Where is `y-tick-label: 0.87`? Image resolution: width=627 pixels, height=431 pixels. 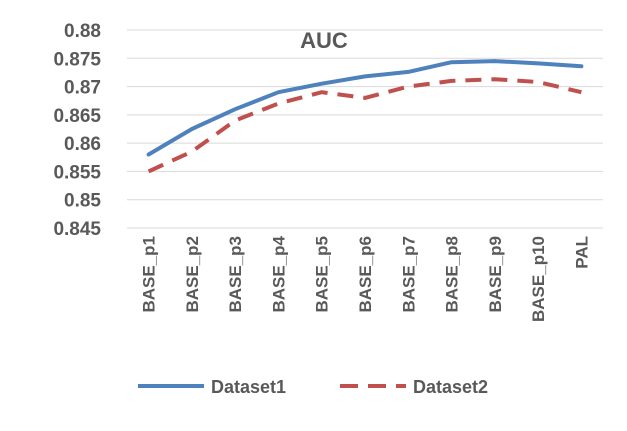 y-tick-label: 0.87 is located at coordinates (82, 88).